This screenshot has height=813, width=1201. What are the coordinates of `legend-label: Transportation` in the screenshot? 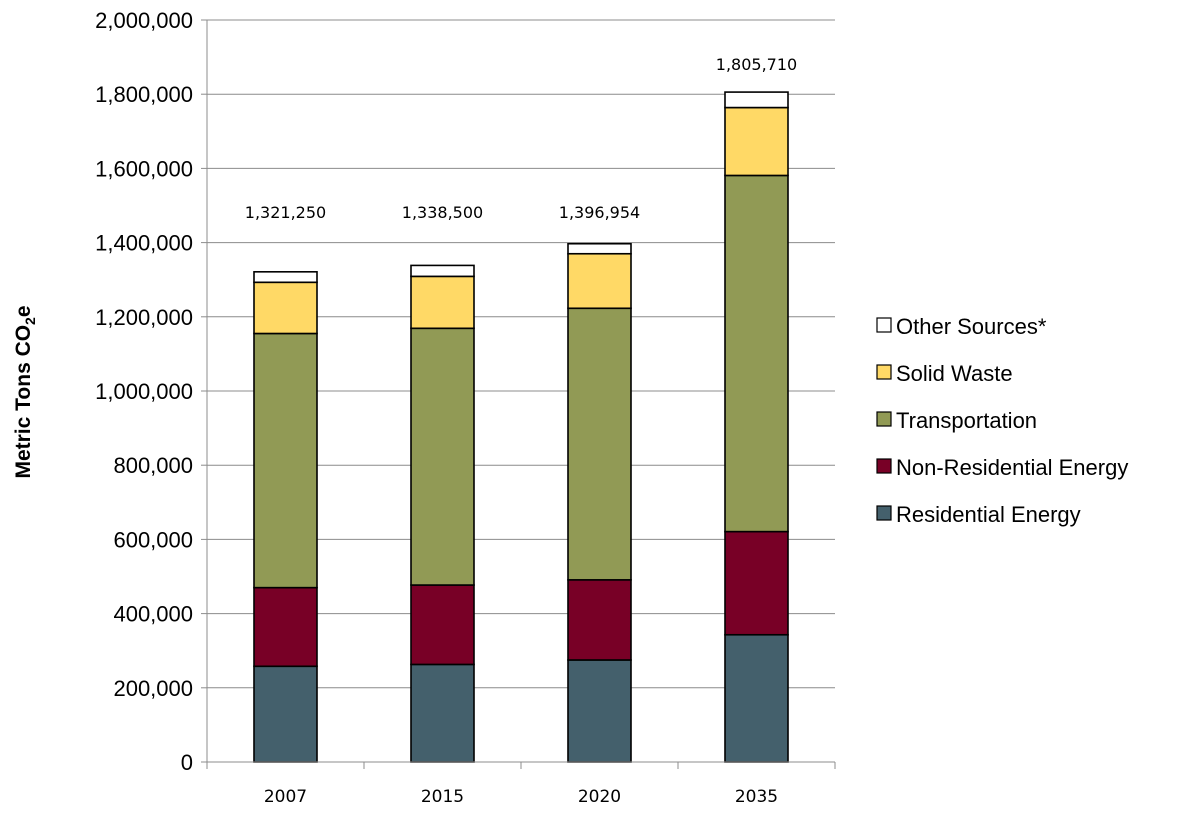 It's located at (966, 420).